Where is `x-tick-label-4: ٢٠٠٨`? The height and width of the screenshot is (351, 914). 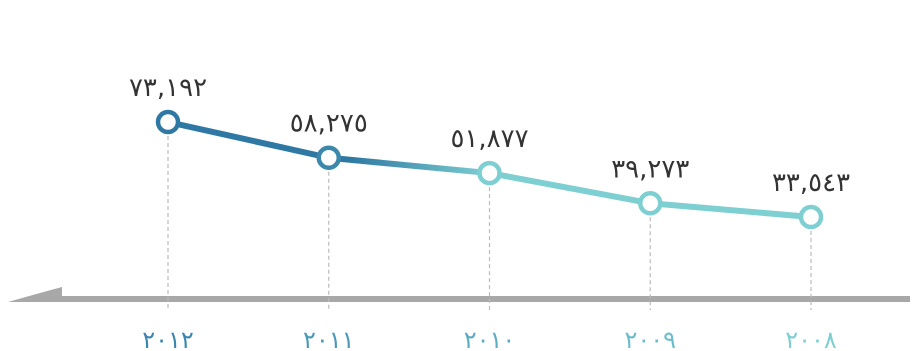 x-tick-label-4: ٢٠٠٨ is located at coordinates (811, 338).